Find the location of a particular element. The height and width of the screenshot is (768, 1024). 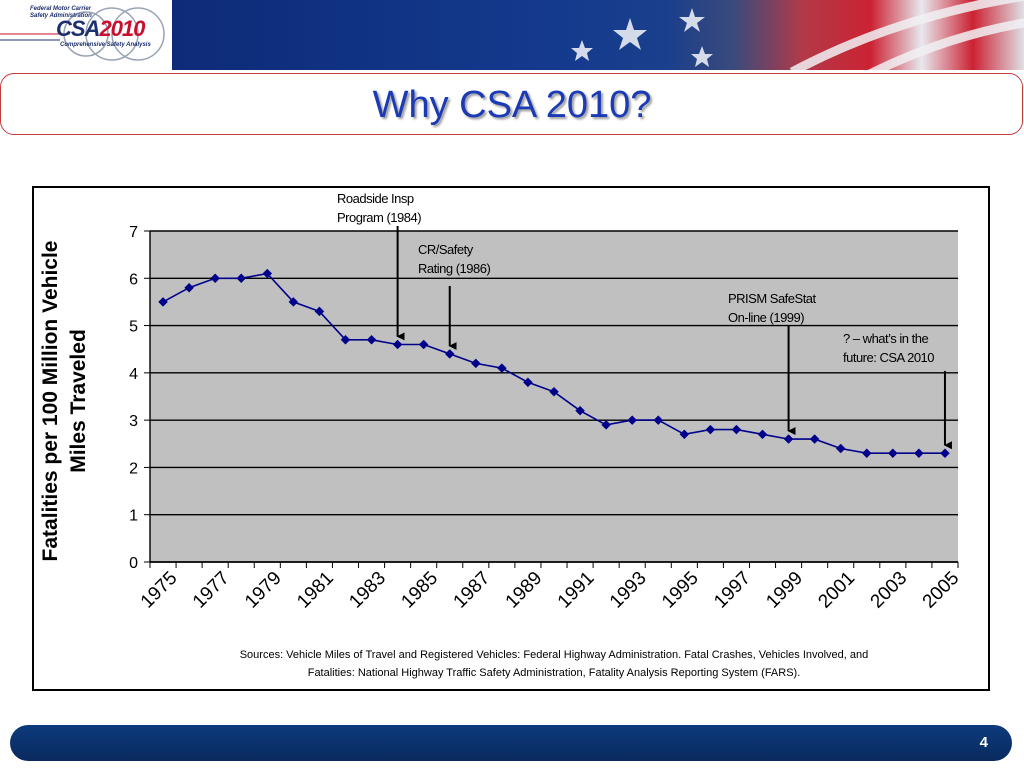

title-panel is located at coordinates (511, 104).